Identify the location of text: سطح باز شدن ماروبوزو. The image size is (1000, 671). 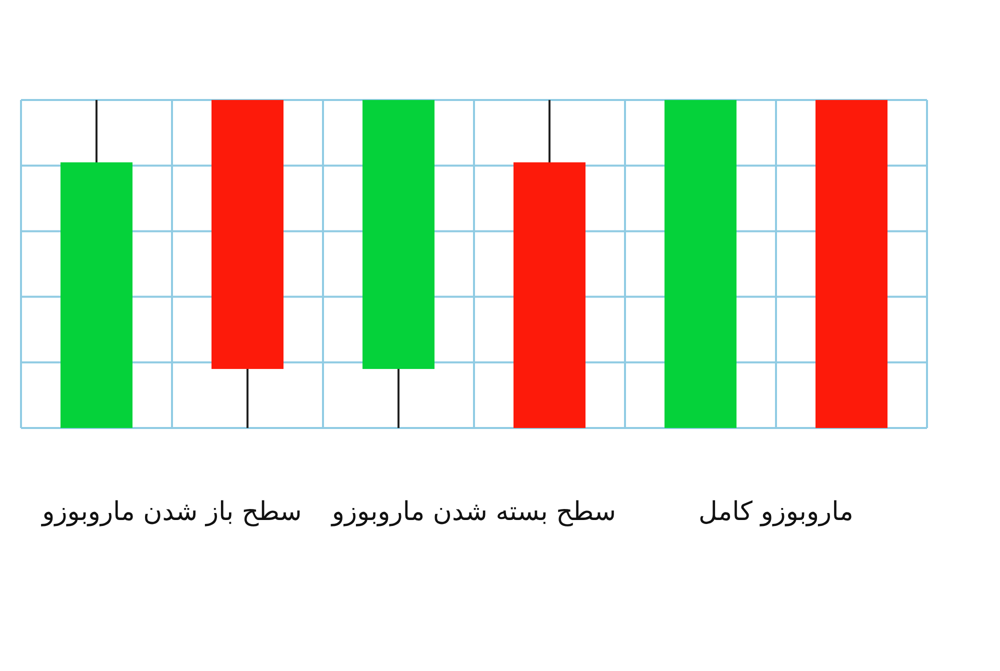
(171, 512).